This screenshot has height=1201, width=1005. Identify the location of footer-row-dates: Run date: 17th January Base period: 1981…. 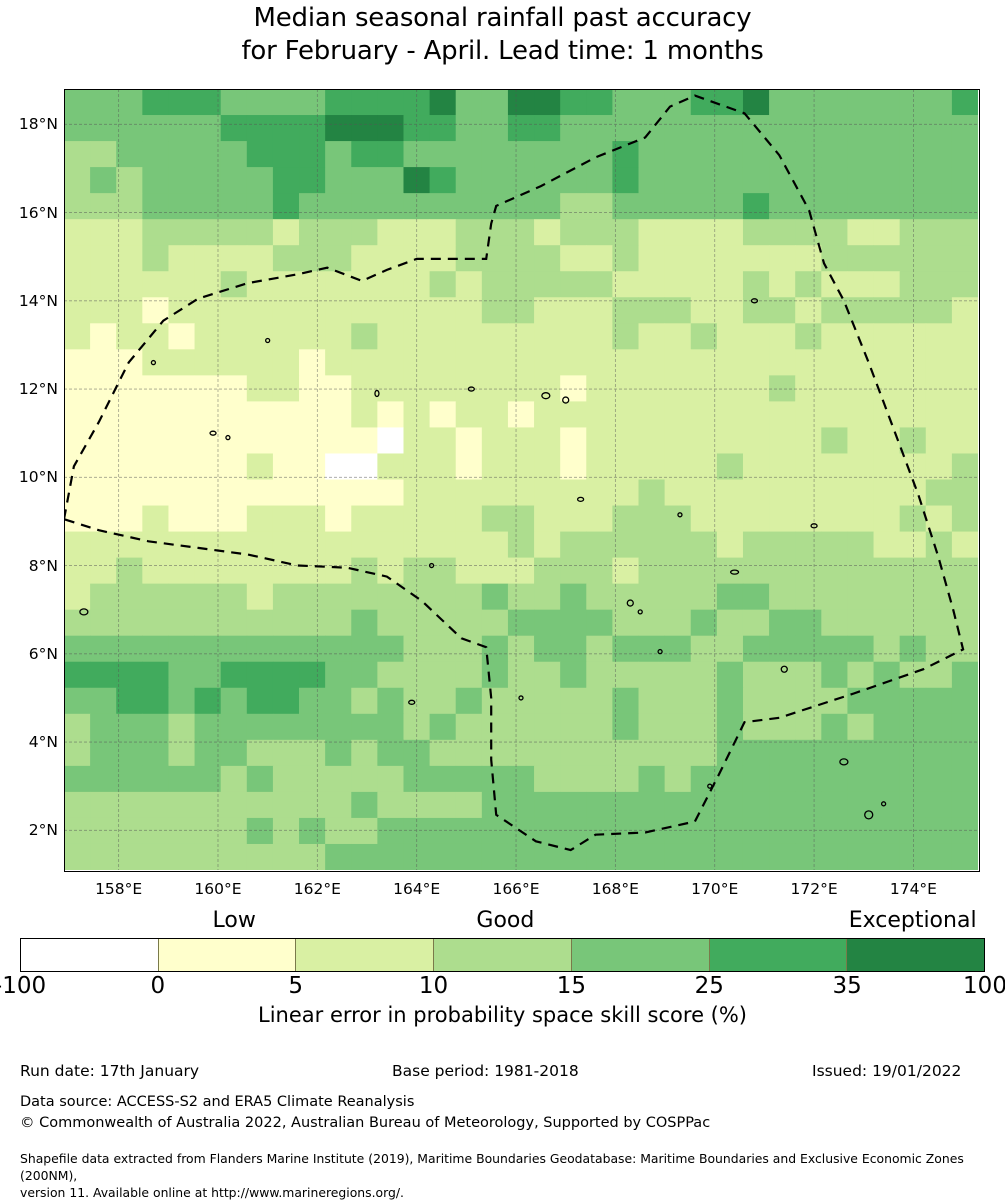
(502, 1077).